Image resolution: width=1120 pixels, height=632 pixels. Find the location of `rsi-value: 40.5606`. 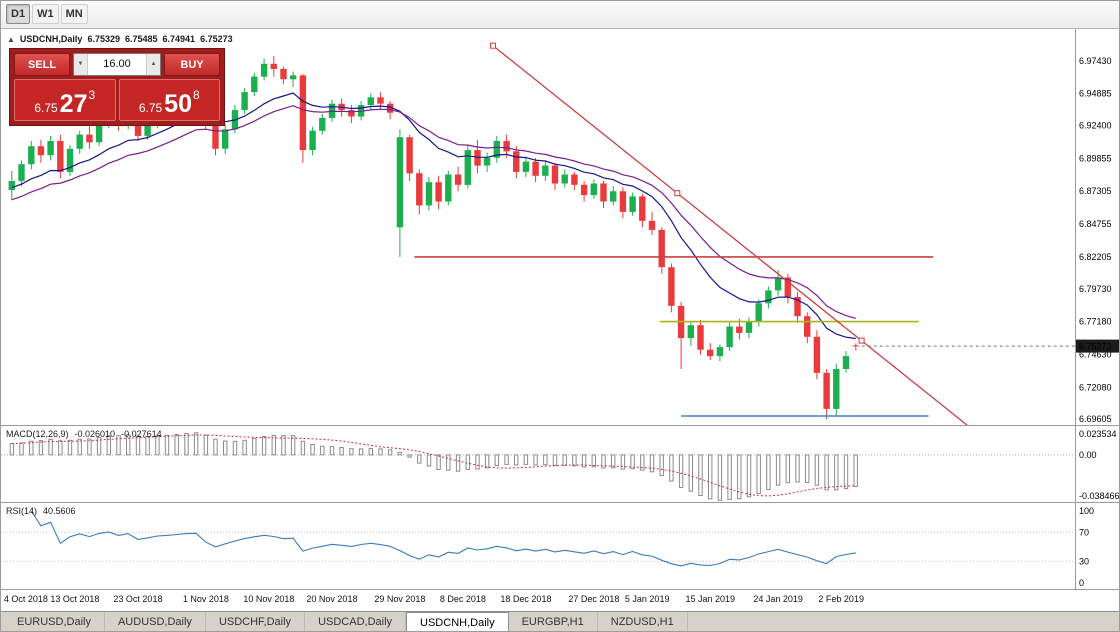

rsi-value: 40.5606 is located at coordinates (59, 511).